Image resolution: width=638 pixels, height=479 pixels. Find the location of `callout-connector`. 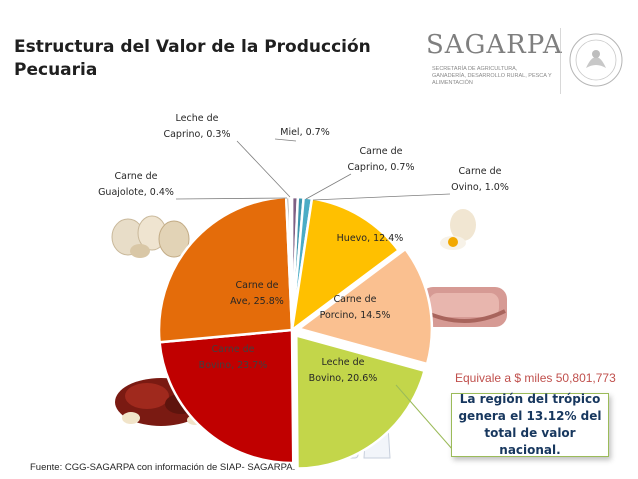

callout-connector is located at coordinates (424, 417).